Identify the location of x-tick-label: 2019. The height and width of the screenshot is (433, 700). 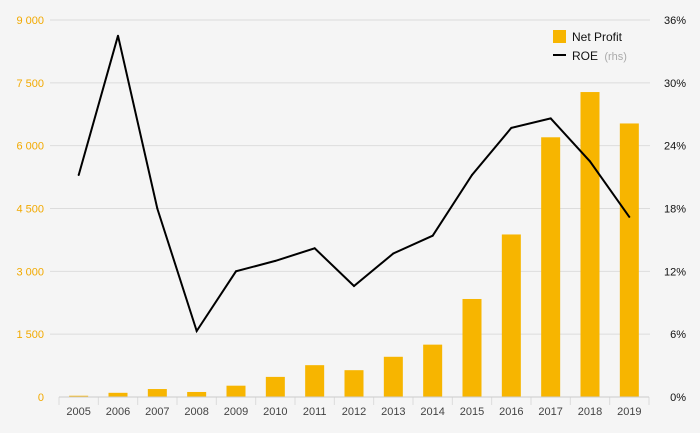
(629, 412).